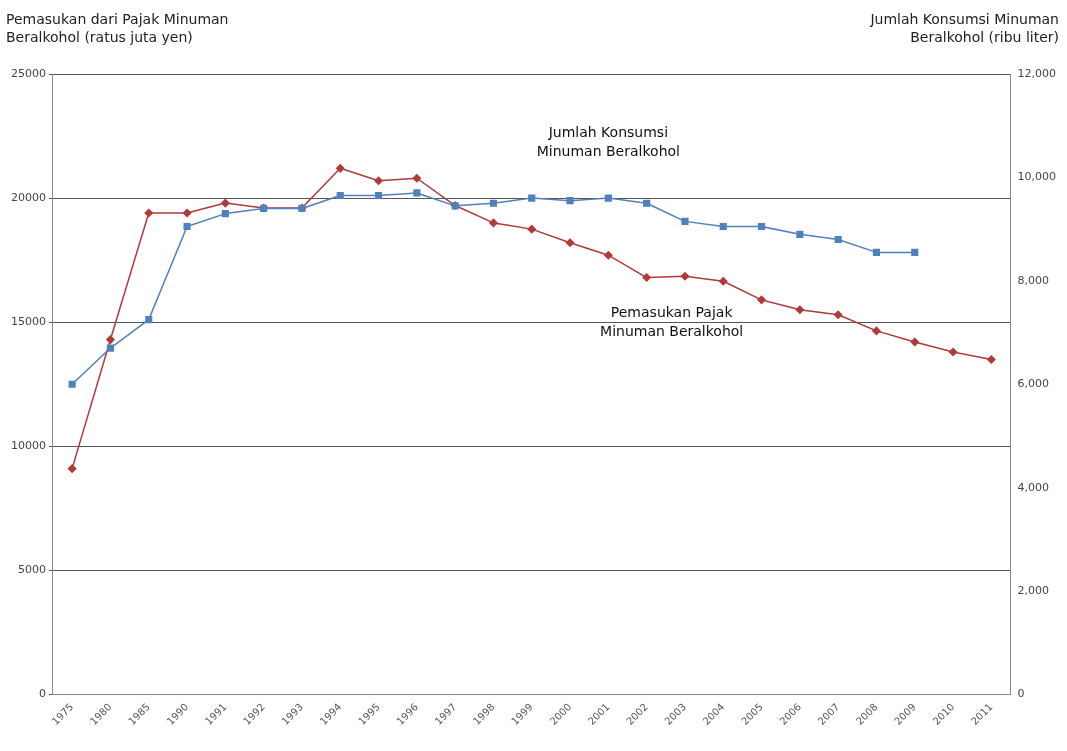 The width and height of the screenshot is (1067, 751). What do you see at coordinates (672, 321) in the screenshot?
I see `series-label: Pemasukan Pajak Minuman Beralkohol` at bounding box center [672, 321].